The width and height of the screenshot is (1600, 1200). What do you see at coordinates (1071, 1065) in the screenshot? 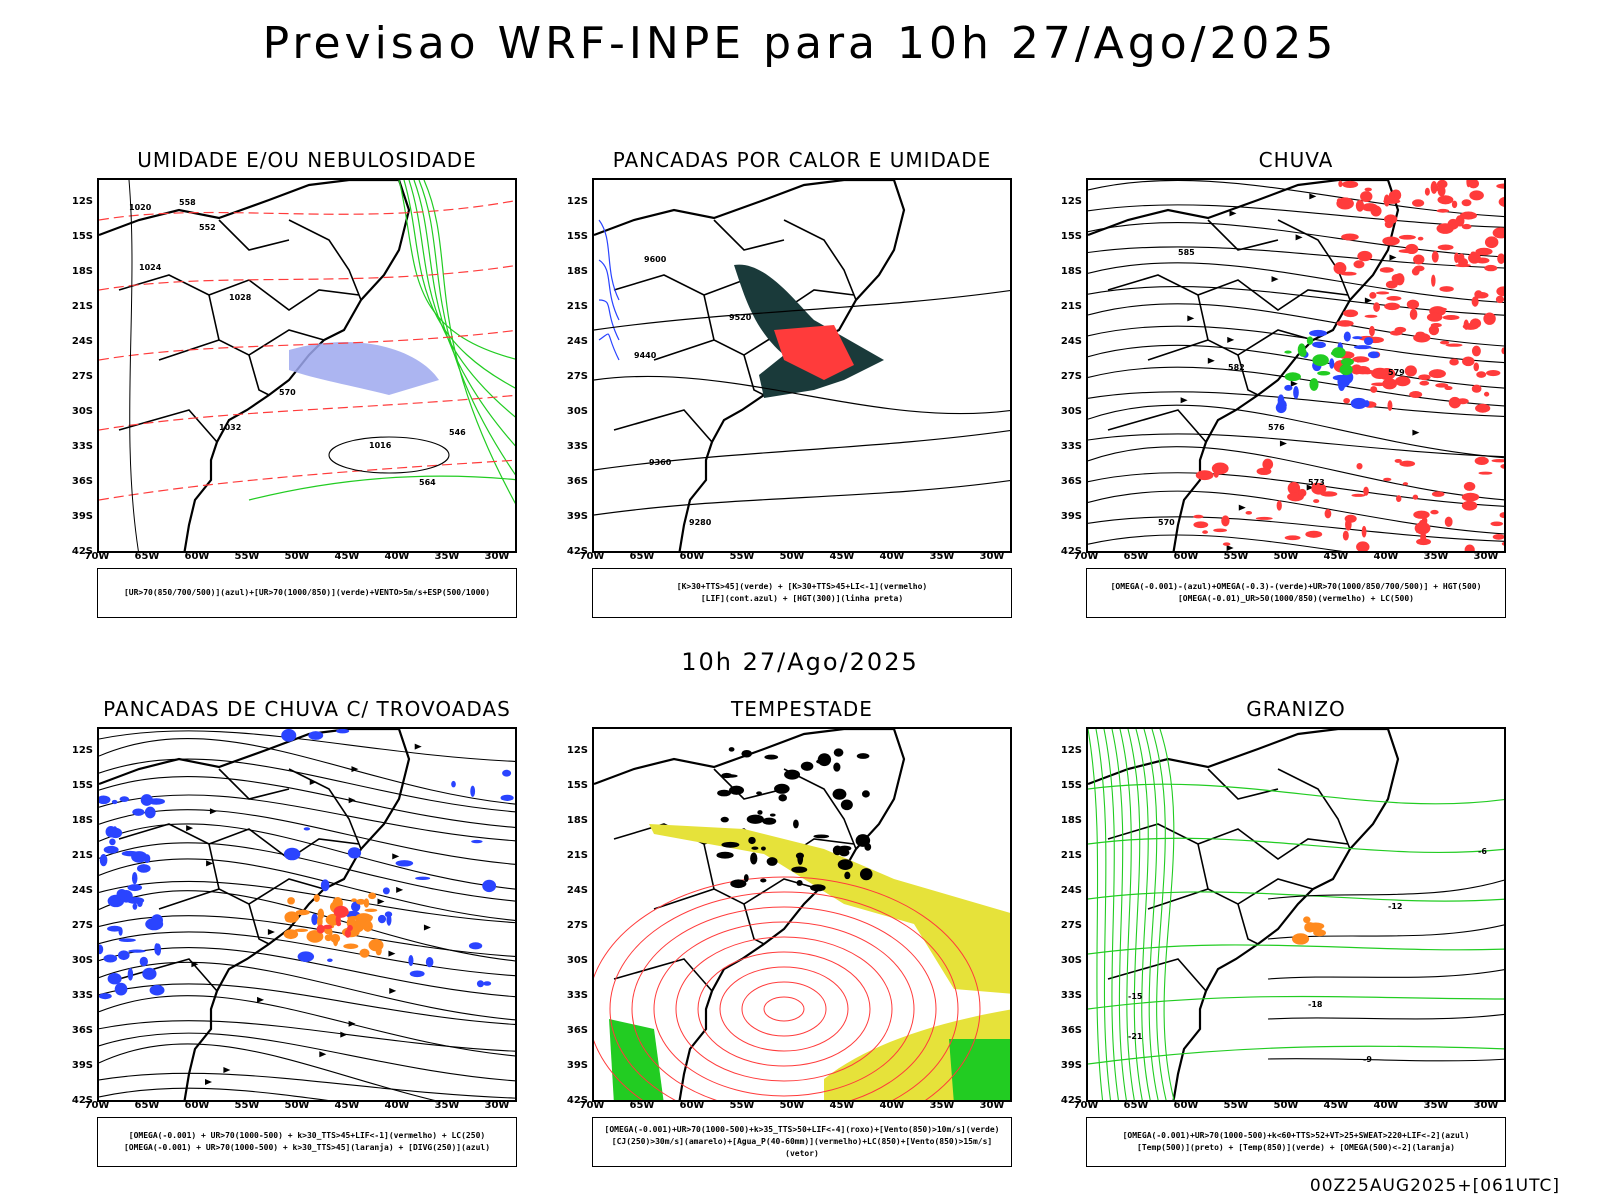
I see `lat-tick-label: 39S` at bounding box center [1071, 1065].